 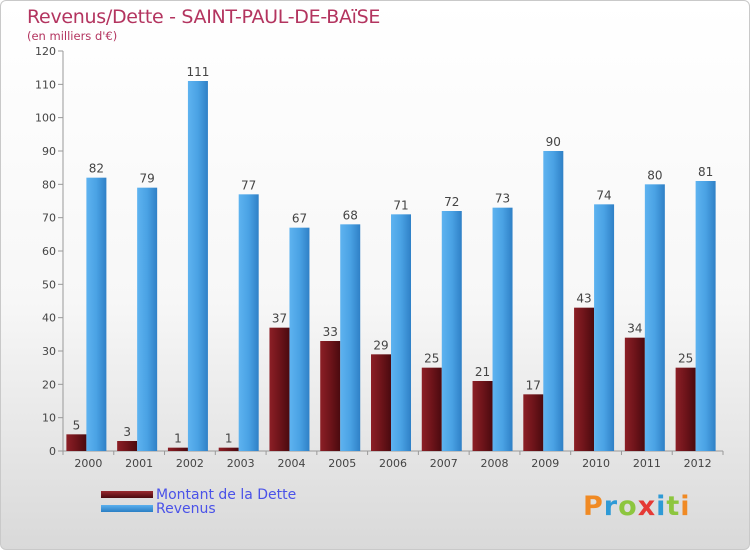 I want to click on data-label-revenus: 73, so click(x=502, y=199).